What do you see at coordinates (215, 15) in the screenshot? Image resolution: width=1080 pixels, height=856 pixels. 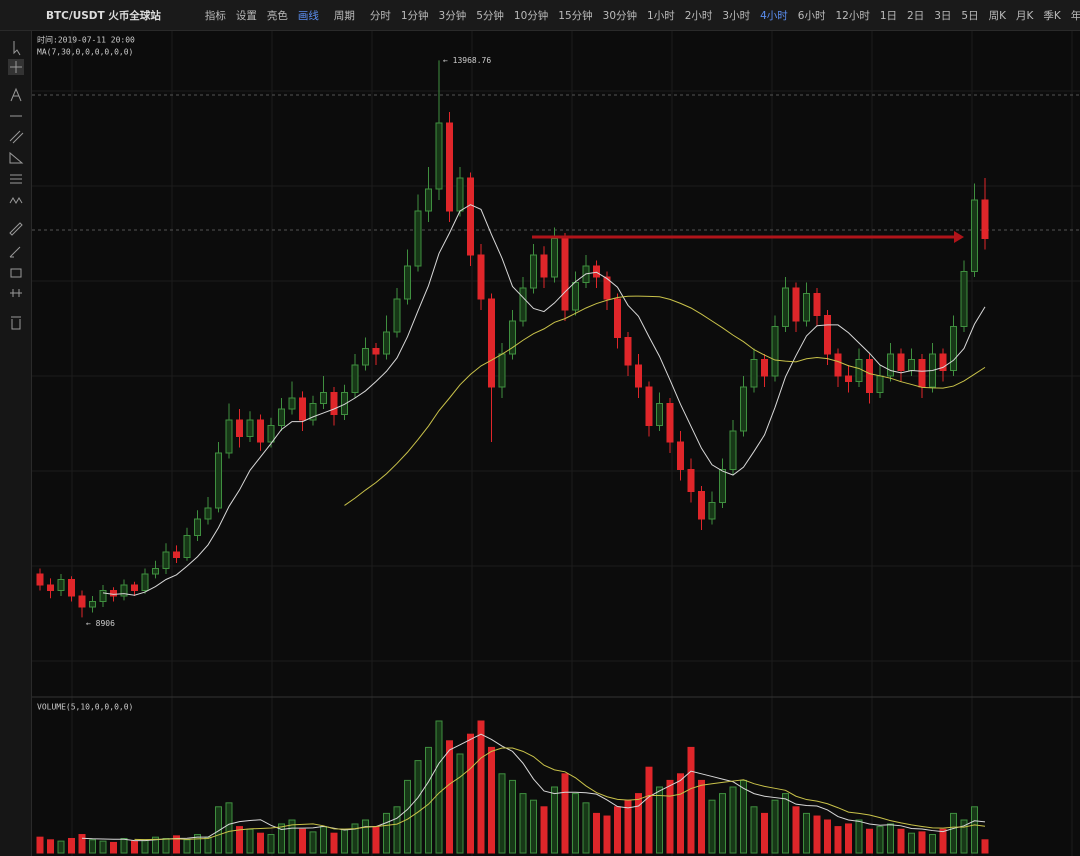 I see `toolbar-item: 指标` at bounding box center [215, 15].